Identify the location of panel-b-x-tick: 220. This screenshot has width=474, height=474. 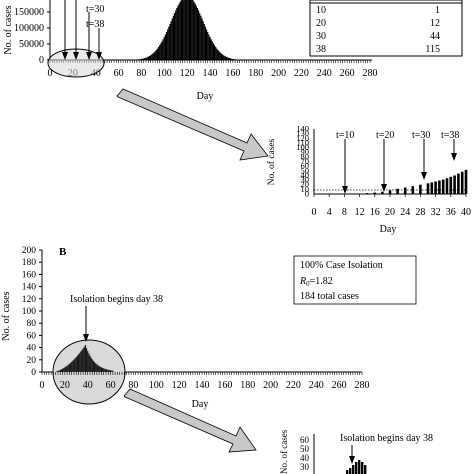
(293, 385).